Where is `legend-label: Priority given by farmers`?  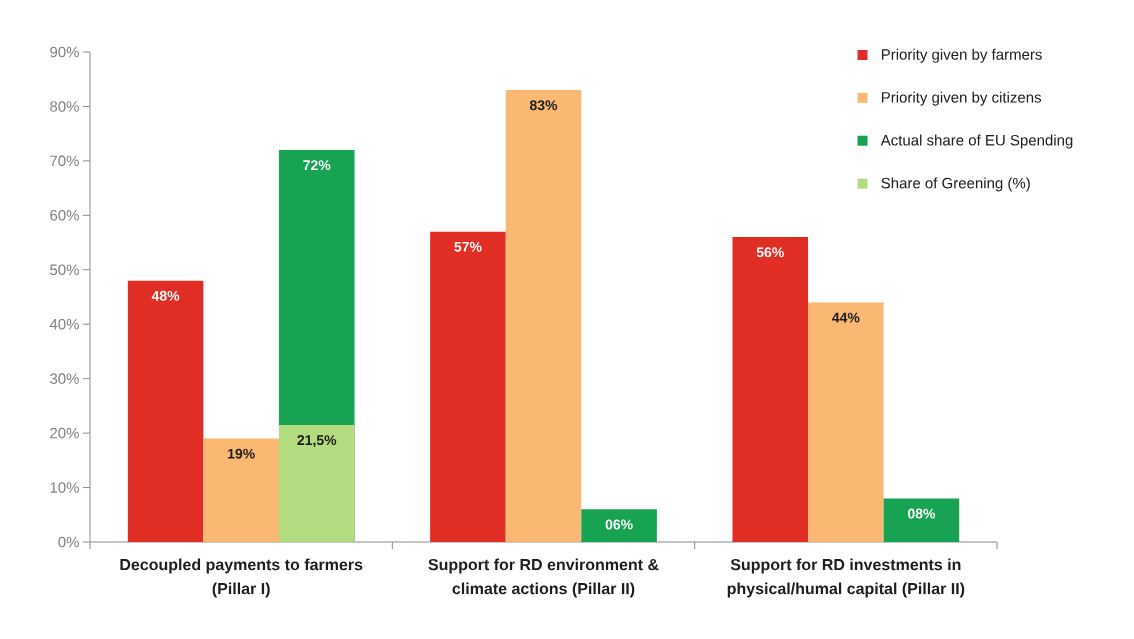 legend-label: Priority given by farmers is located at coordinates (961, 55).